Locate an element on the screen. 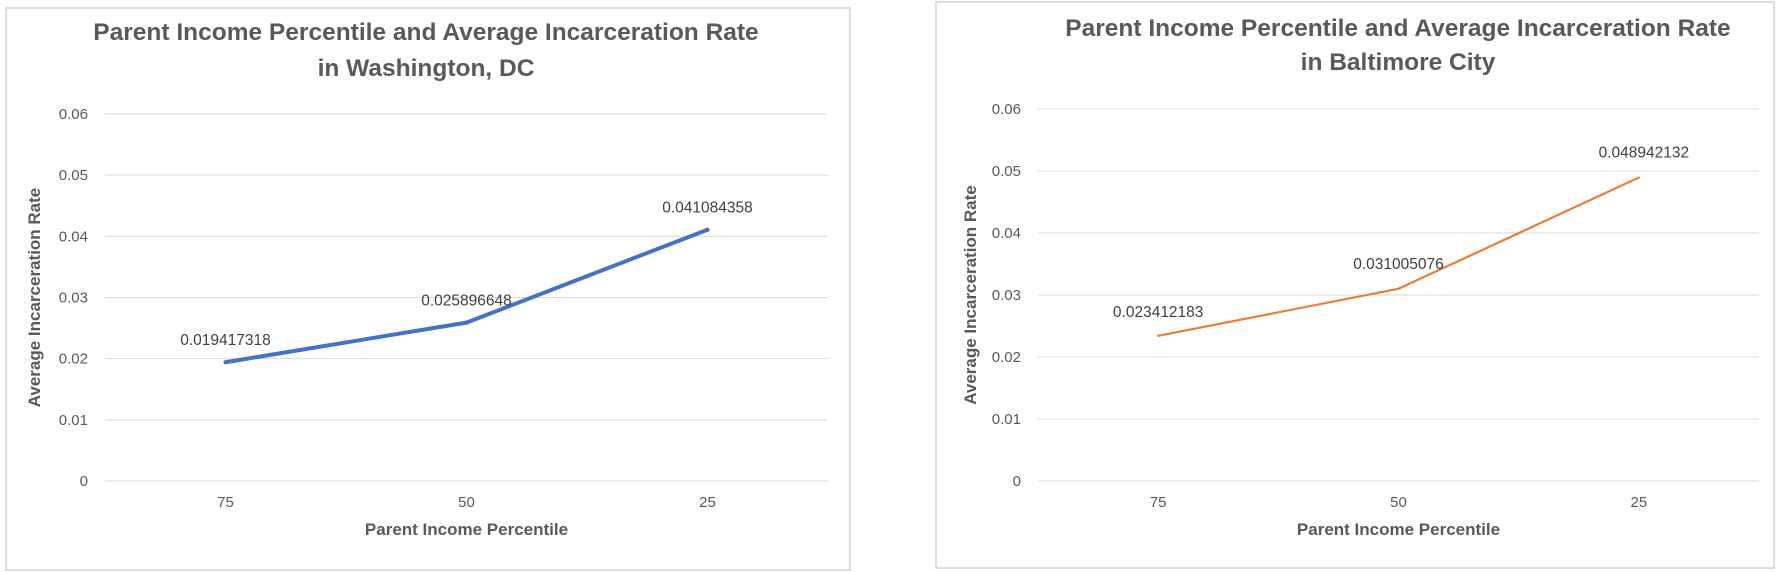 Image resolution: width=1782 pixels, height=572 pixels. data-label: 0.019417318 is located at coordinates (225, 340).